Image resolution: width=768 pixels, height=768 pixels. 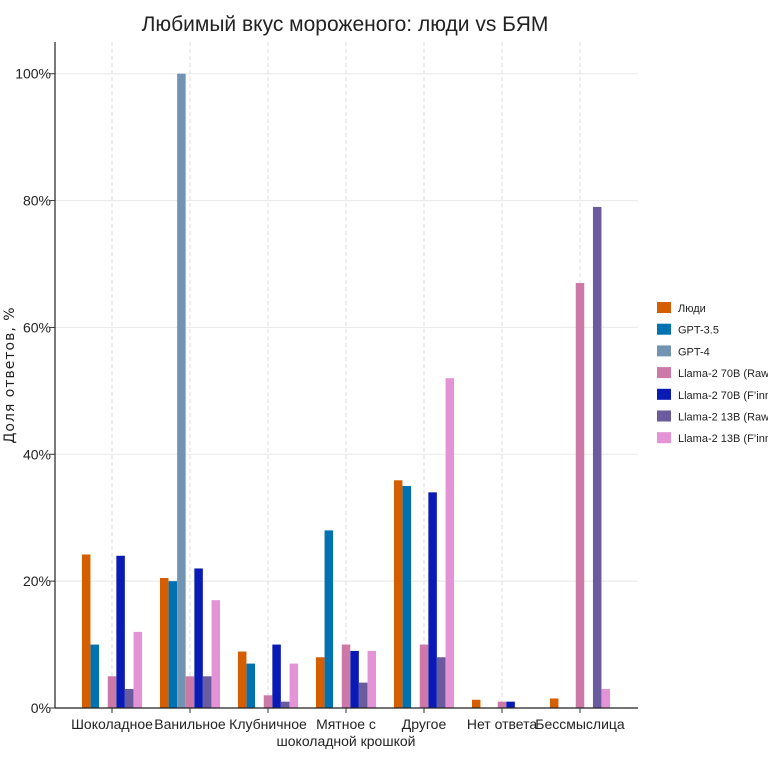 I want to click on x-tick-label-line: Шоколадное, so click(x=112, y=724).